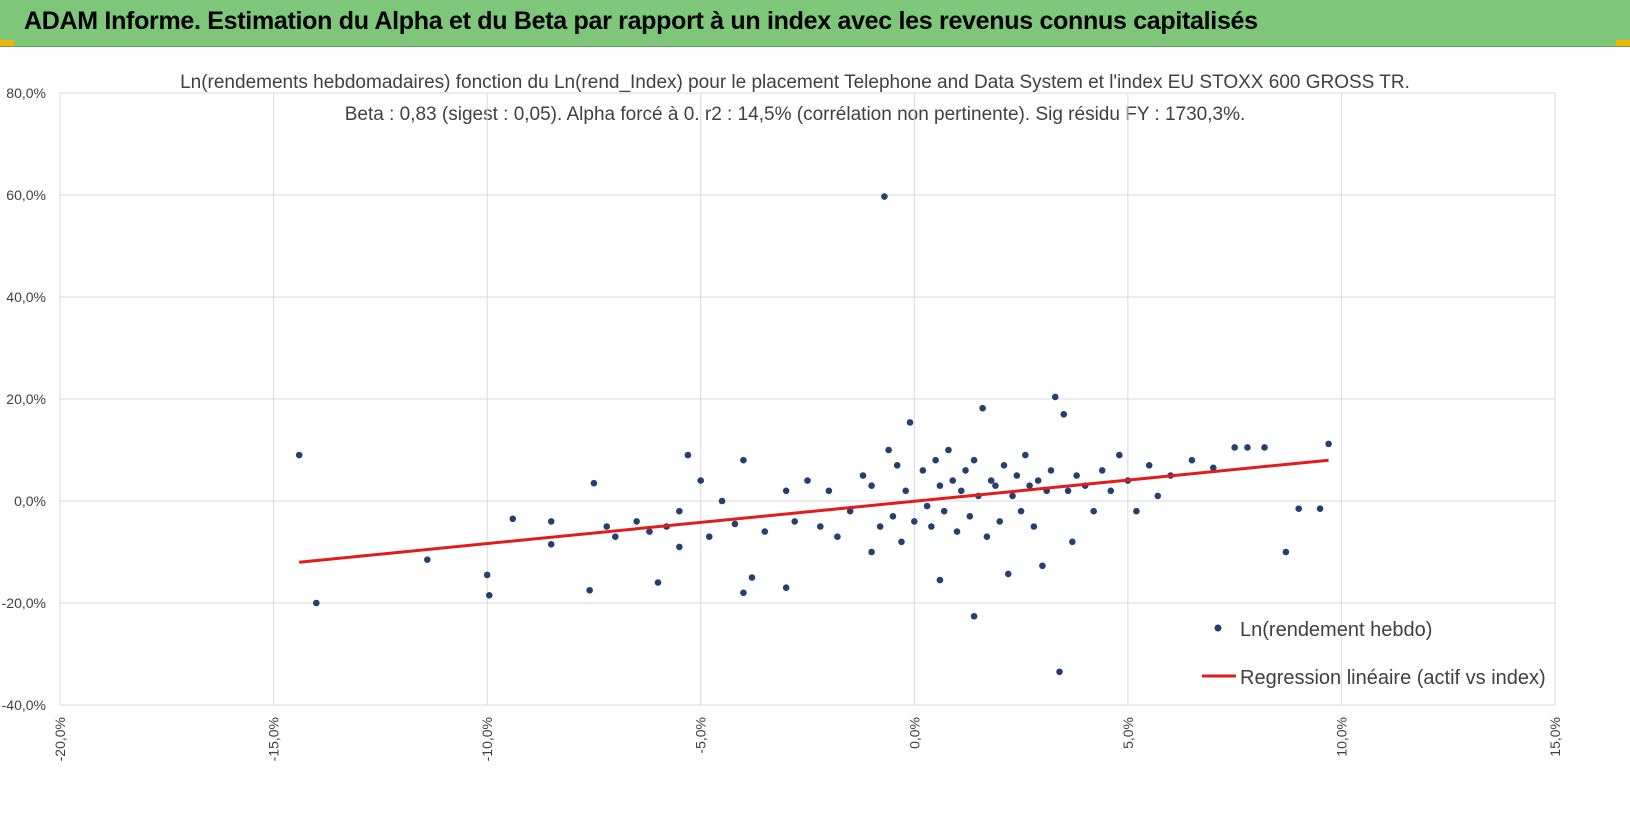 The height and width of the screenshot is (816, 1630). What do you see at coordinates (274, 739) in the screenshot?
I see `x-tick-label: -15,0%` at bounding box center [274, 739].